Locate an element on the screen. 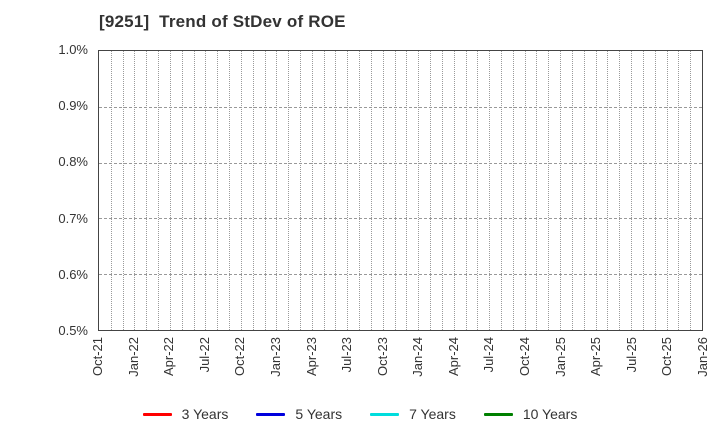 The image size is (720, 440). x-tick-label: Oct-22 is located at coordinates (240, 357).